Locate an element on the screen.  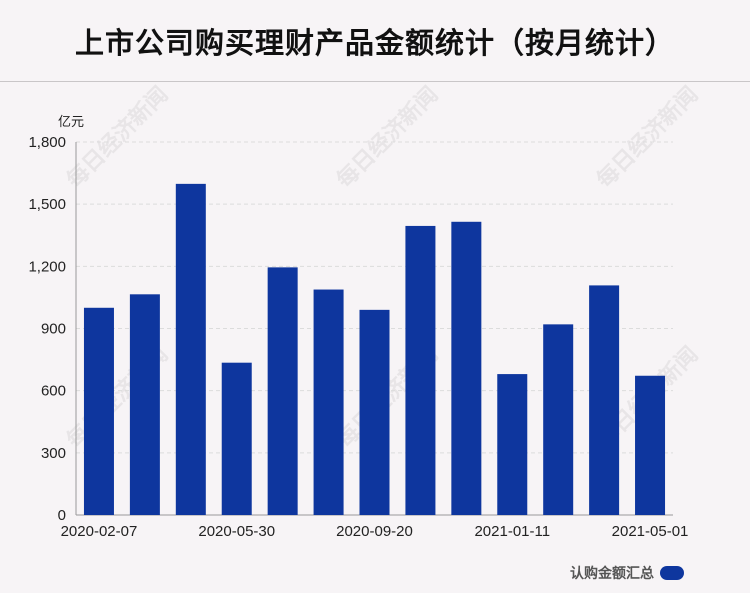
x-tick-label: 2021-05-01 is located at coordinates (650, 531).